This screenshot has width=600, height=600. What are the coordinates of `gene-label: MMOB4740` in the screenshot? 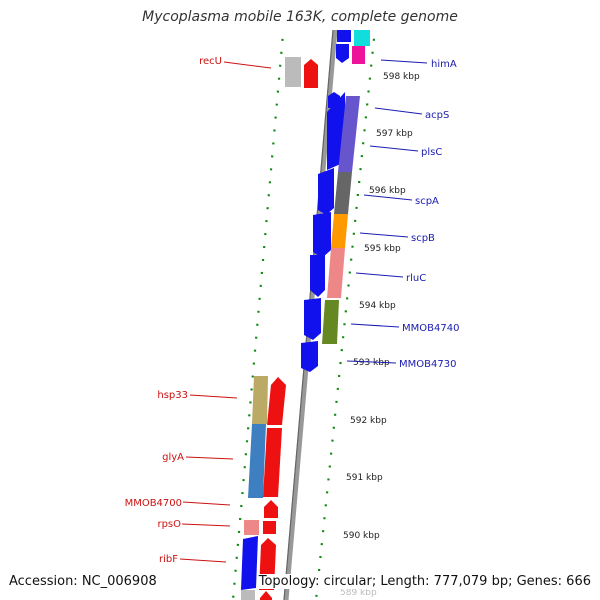 It's located at (430, 328).